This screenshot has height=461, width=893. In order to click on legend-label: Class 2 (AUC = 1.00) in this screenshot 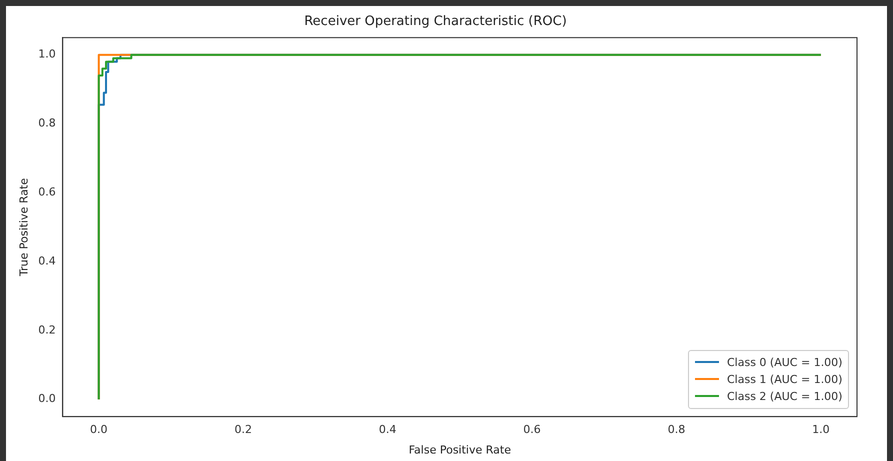, I will do `click(784, 396)`.